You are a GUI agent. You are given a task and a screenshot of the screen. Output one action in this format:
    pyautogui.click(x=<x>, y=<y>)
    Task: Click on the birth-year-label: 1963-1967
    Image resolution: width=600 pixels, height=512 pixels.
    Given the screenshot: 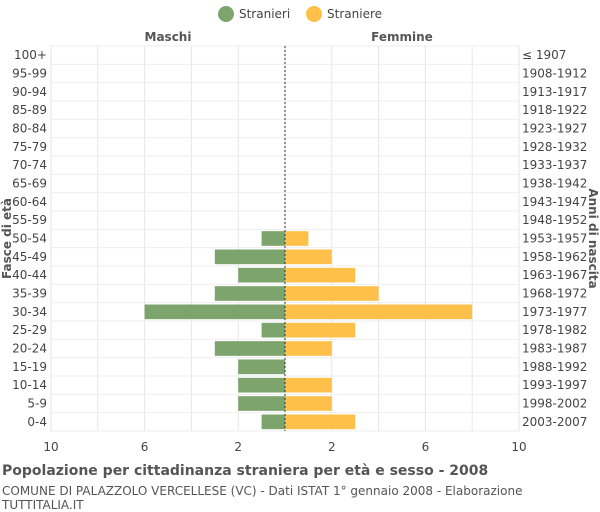 What is the action you would take?
    pyautogui.click(x=554, y=275)
    